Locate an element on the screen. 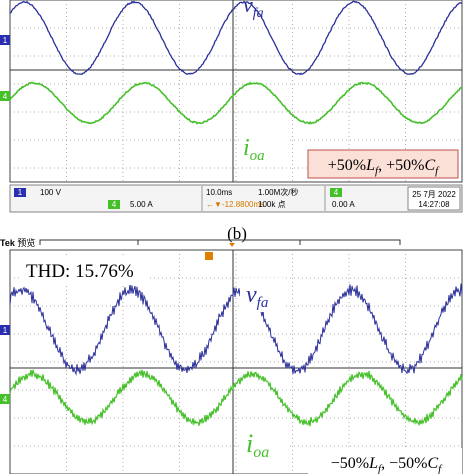  timebase: 10.0ms is located at coordinates (219, 192).